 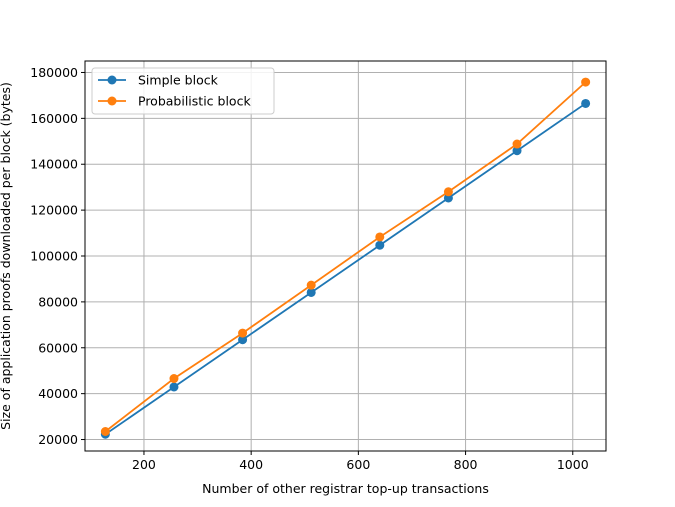 What do you see at coordinates (251, 464) in the screenshot?
I see `x-tick-label: 400` at bounding box center [251, 464].